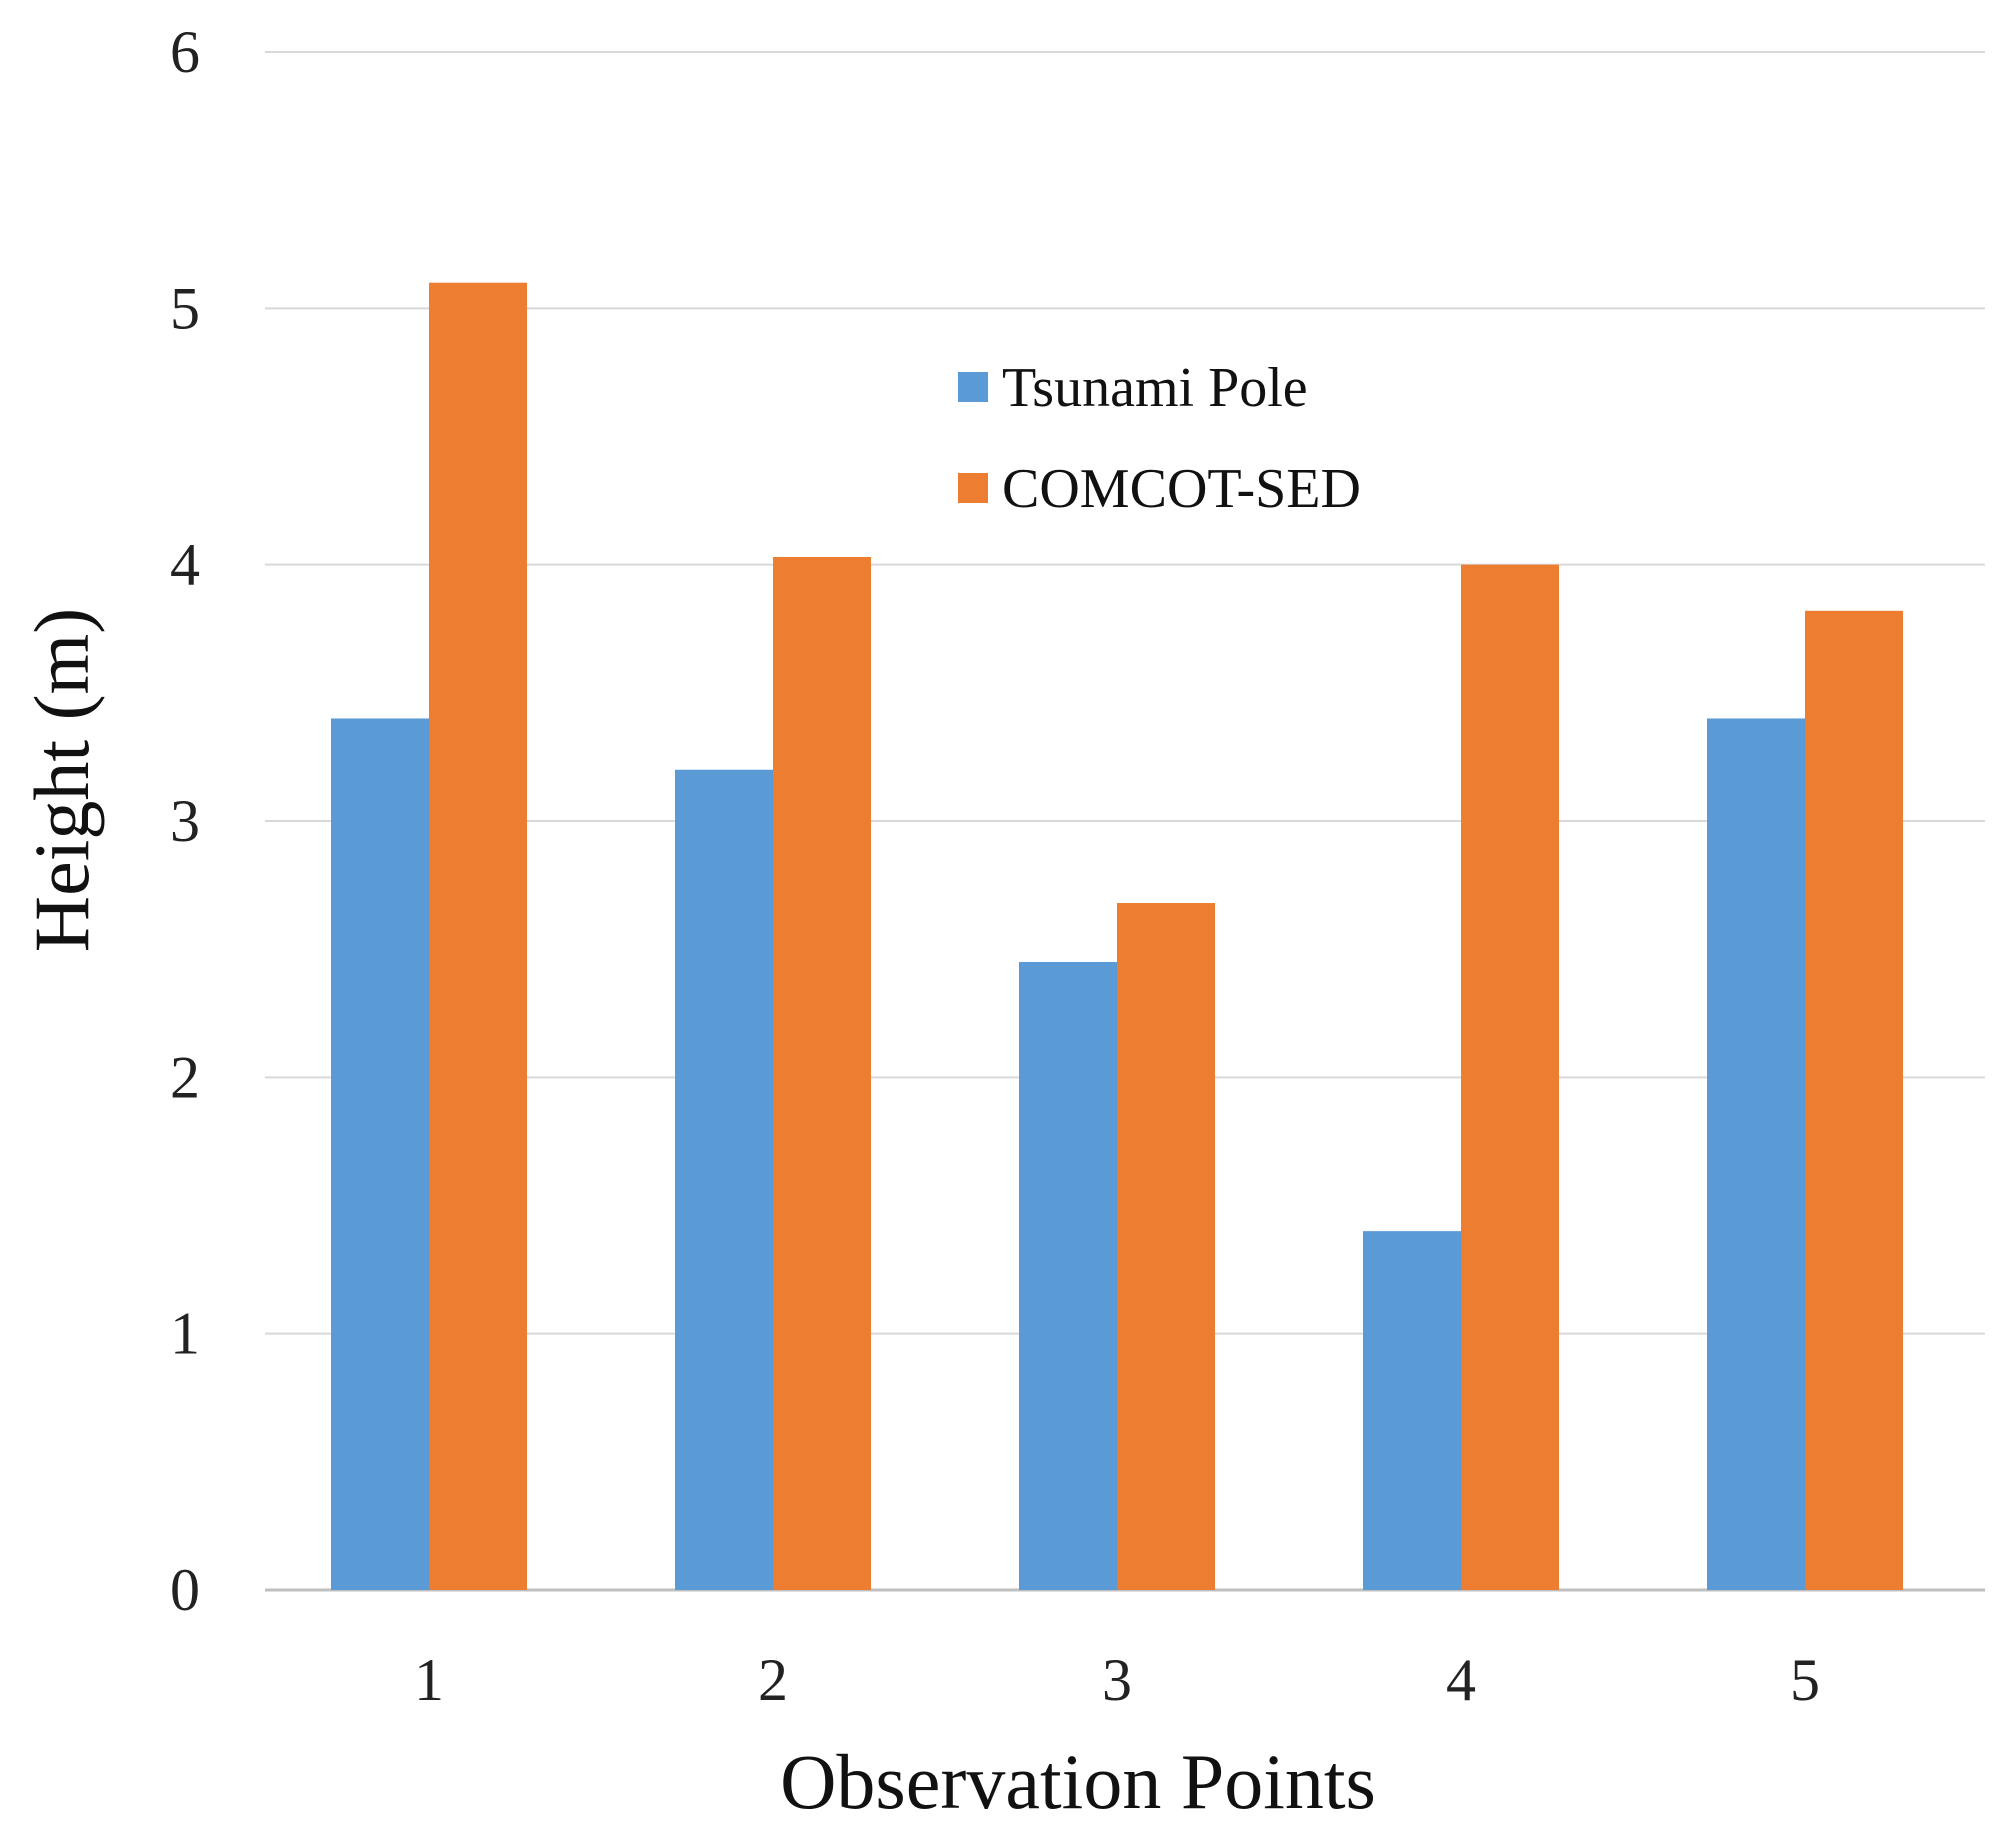 The width and height of the screenshot is (1999, 1821). Describe the element at coordinates (1461, 1680) in the screenshot. I see `x-tick-label-4: 4` at that location.